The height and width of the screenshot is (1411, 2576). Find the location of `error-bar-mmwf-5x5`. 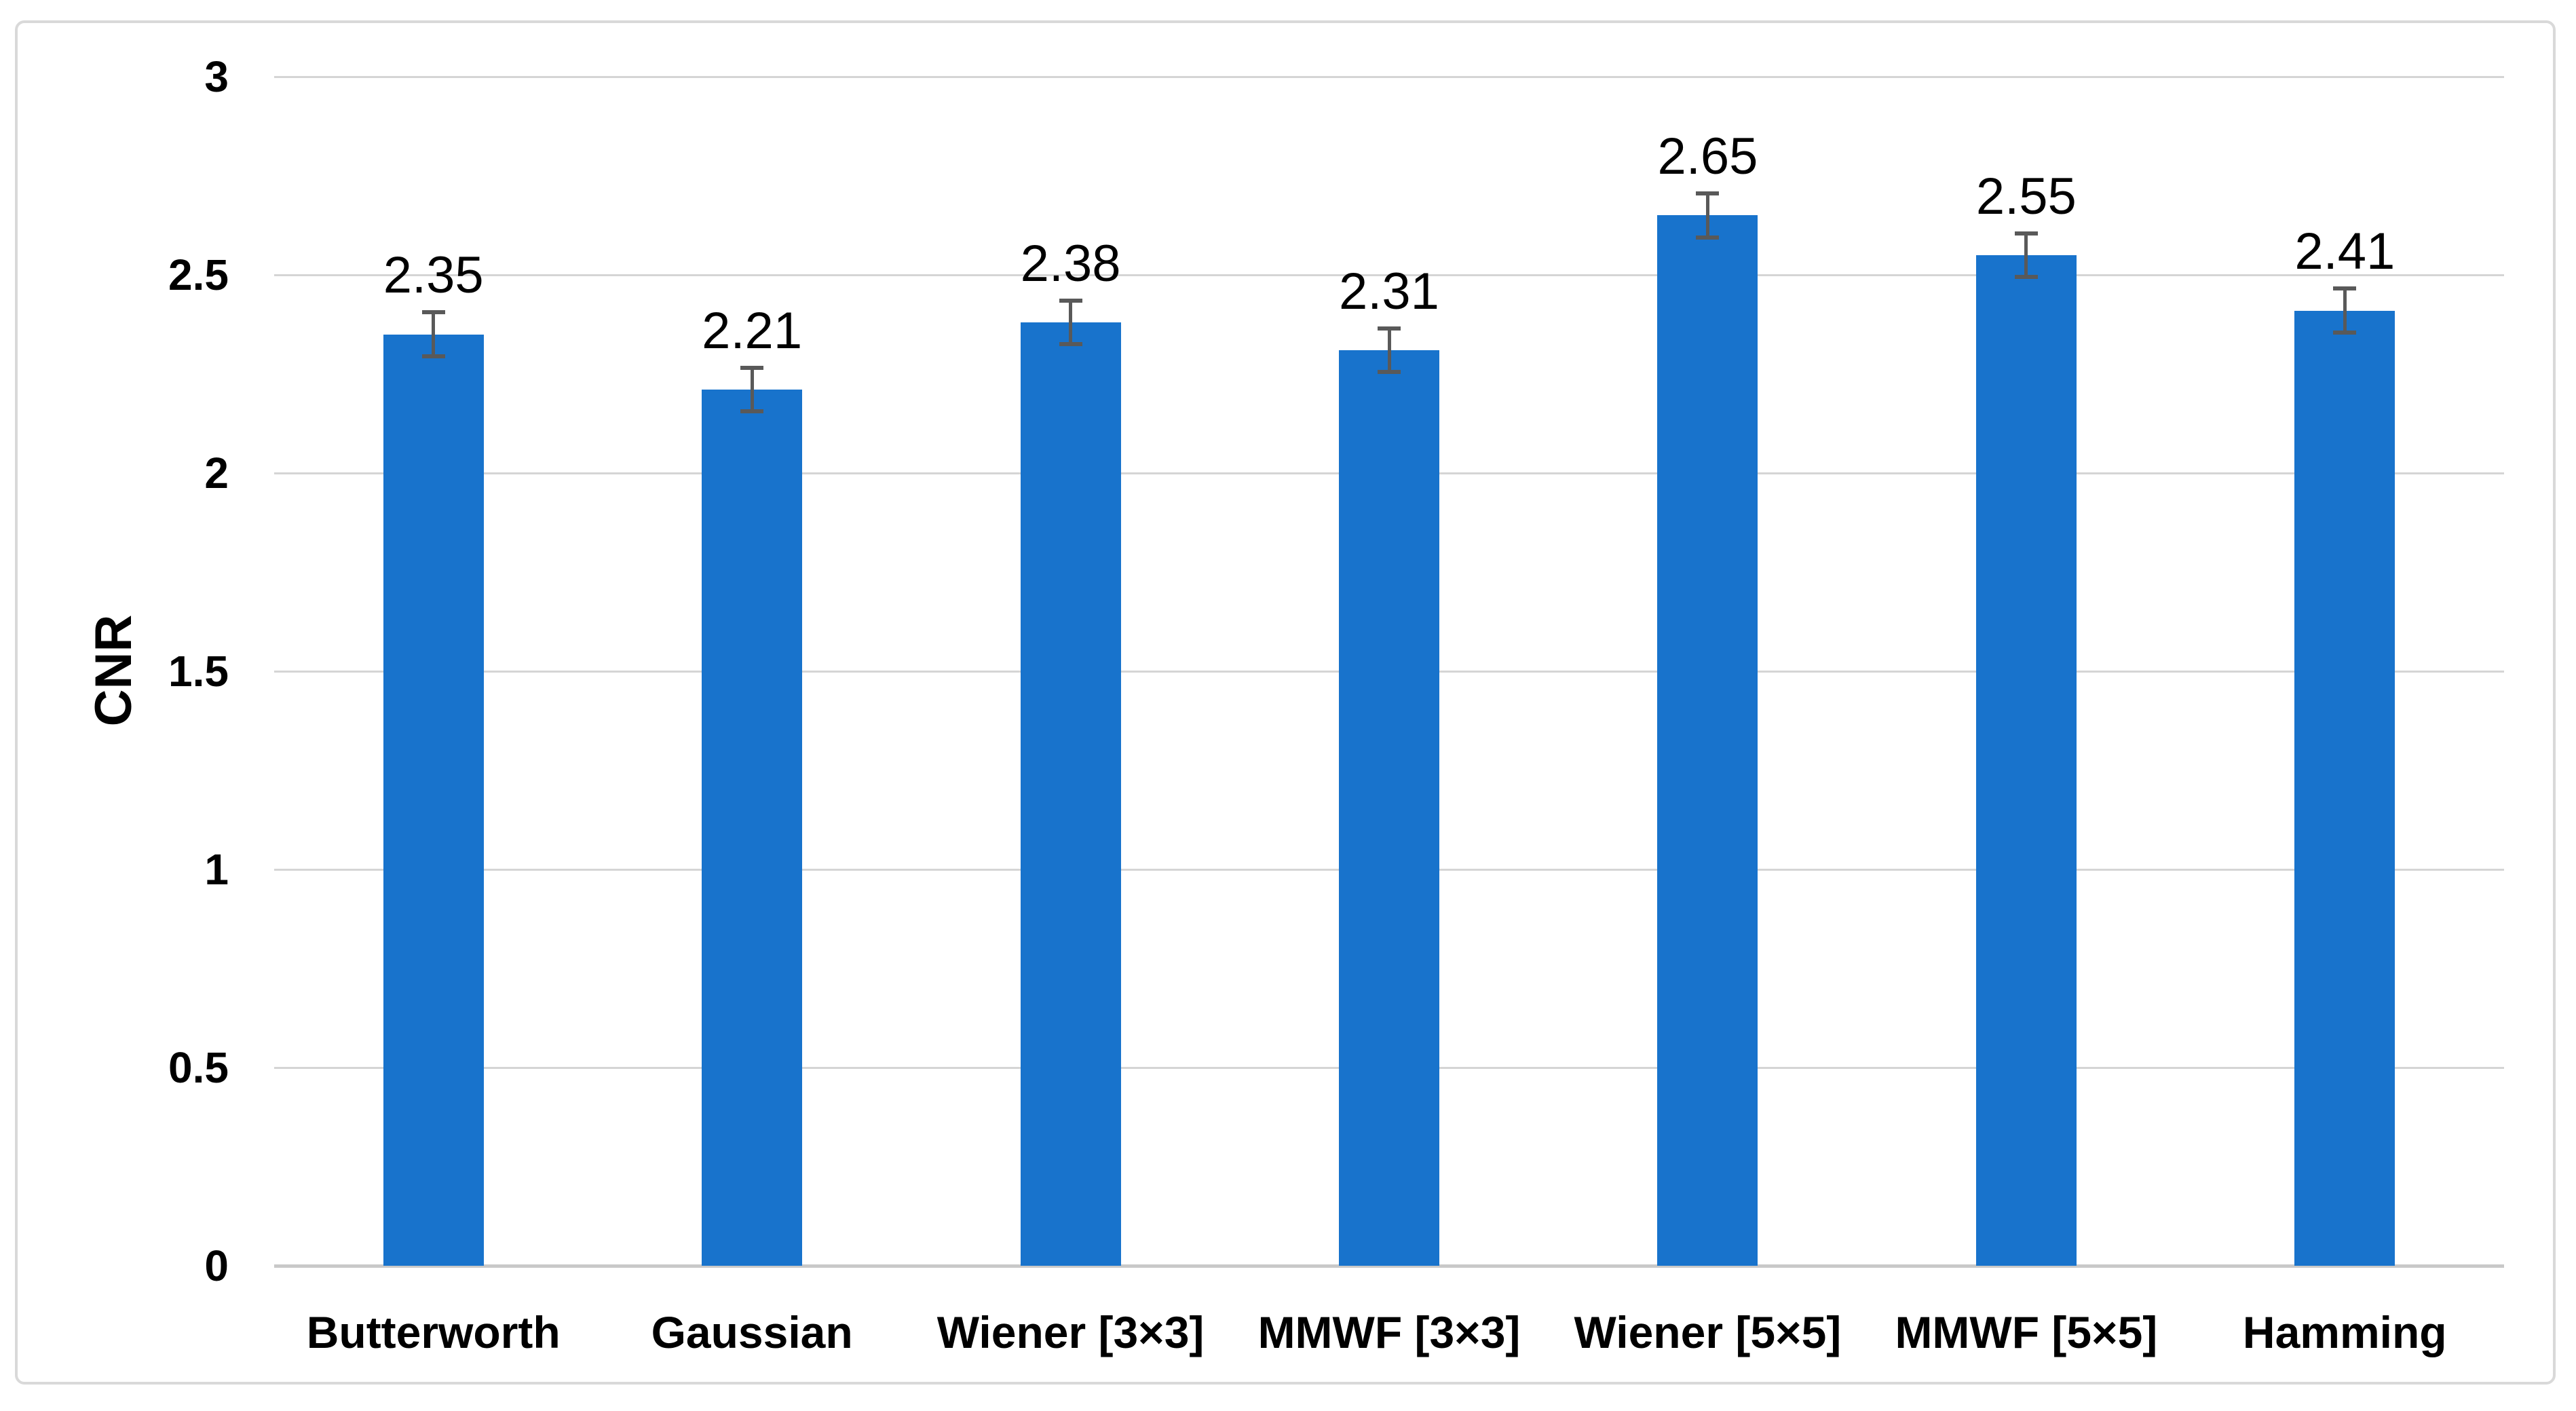

error-bar-mmwf-5x5 is located at coordinates (2026, 255).